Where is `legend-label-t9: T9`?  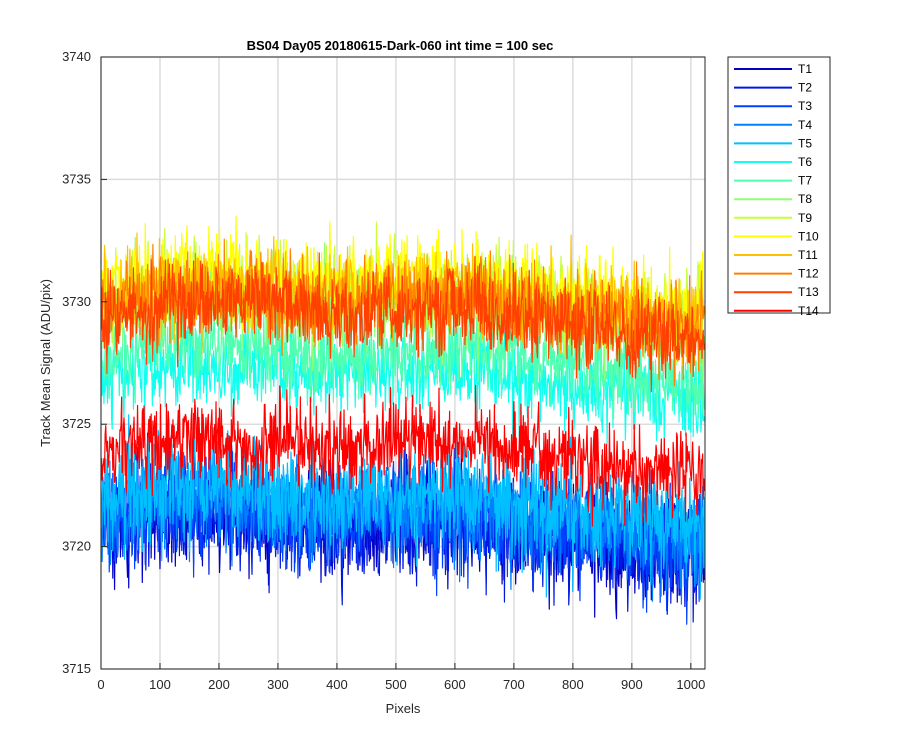 legend-label-t9: T9 is located at coordinates (805, 218).